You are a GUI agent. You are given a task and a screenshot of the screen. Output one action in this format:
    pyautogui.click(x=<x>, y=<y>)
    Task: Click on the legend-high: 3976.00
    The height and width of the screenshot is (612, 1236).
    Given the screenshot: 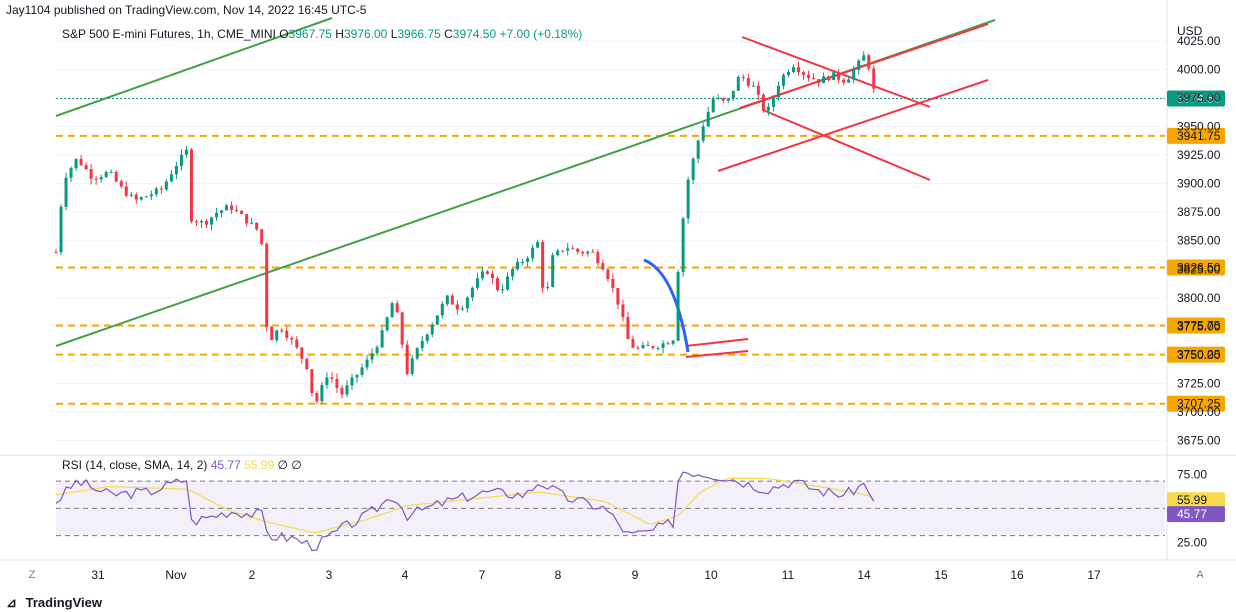 What is the action you would take?
    pyautogui.click(x=365, y=34)
    